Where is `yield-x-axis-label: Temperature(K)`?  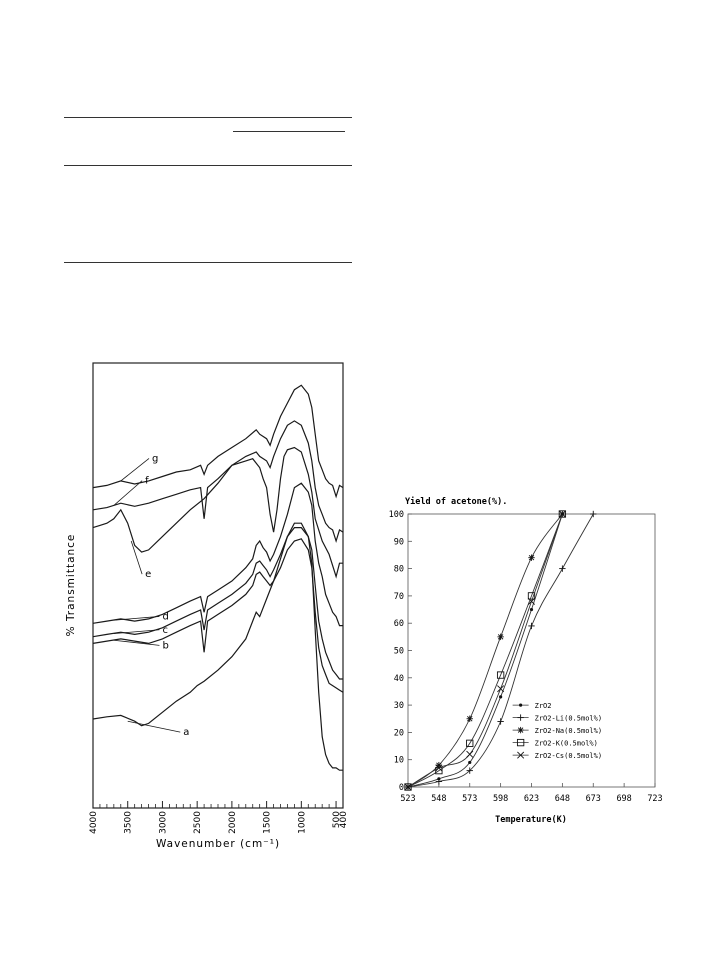
yield-x-axis-label: Temperature(K) is located at coordinates (531, 820).